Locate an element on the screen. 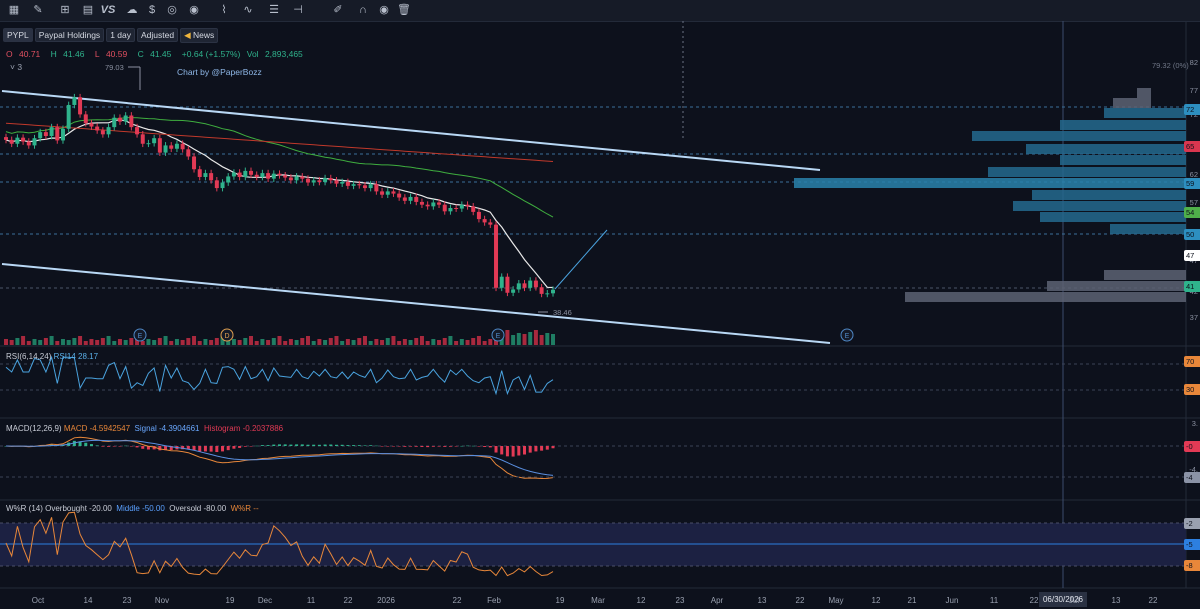 Image resolution: width=1200 pixels, height=609 pixels. x-axis-label: Nov is located at coordinates (162, 600).